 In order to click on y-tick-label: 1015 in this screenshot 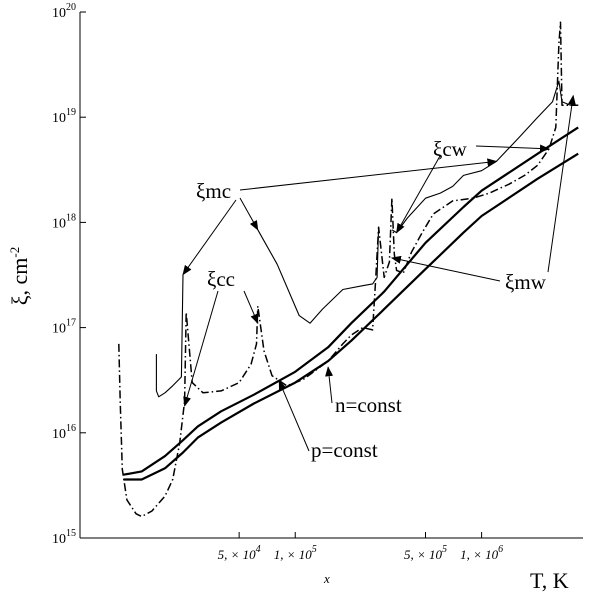, I will do `click(64, 537)`.